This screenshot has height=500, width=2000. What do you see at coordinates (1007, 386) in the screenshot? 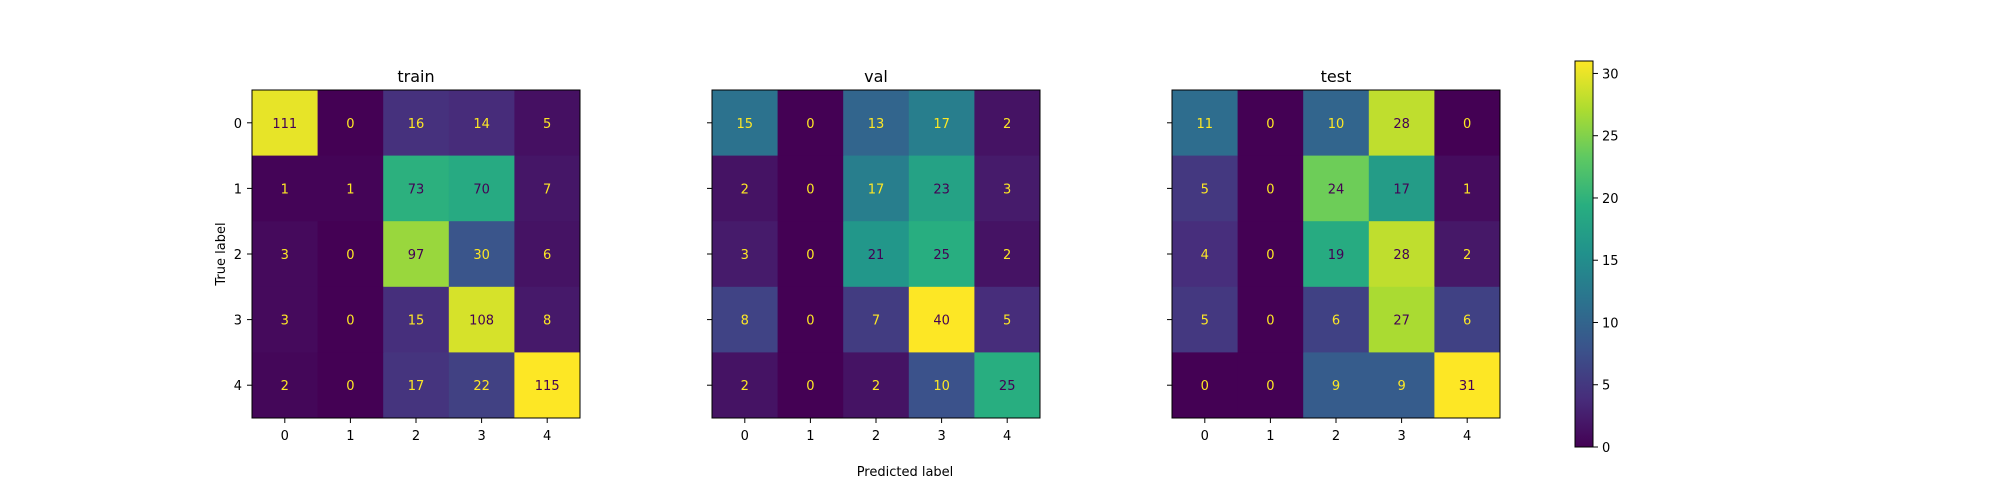
I see `cell-value-label: 25` at bounding box center [1007, 386].